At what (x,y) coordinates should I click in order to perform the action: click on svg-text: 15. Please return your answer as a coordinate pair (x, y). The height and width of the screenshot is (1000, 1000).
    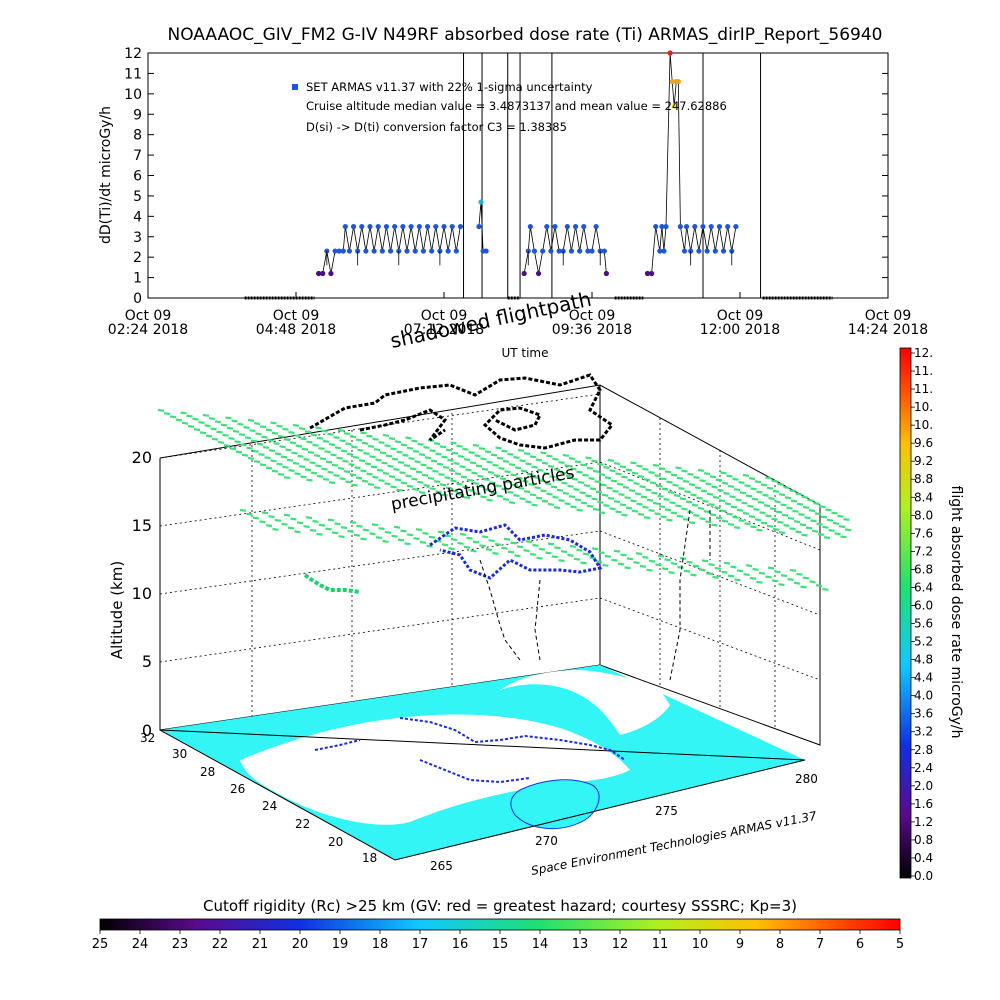
    Looking at the image, I should click on (142, 525).